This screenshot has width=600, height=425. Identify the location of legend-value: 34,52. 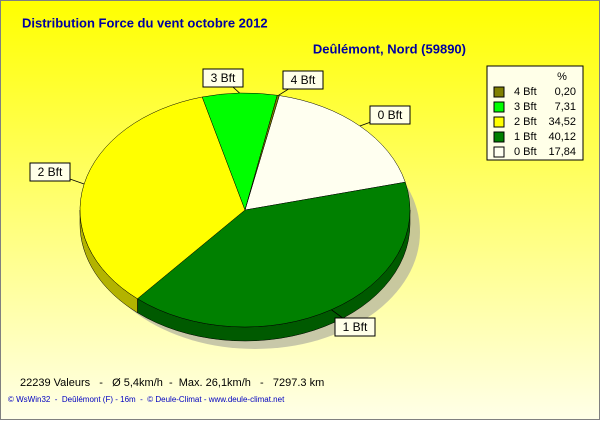
(562, 122).